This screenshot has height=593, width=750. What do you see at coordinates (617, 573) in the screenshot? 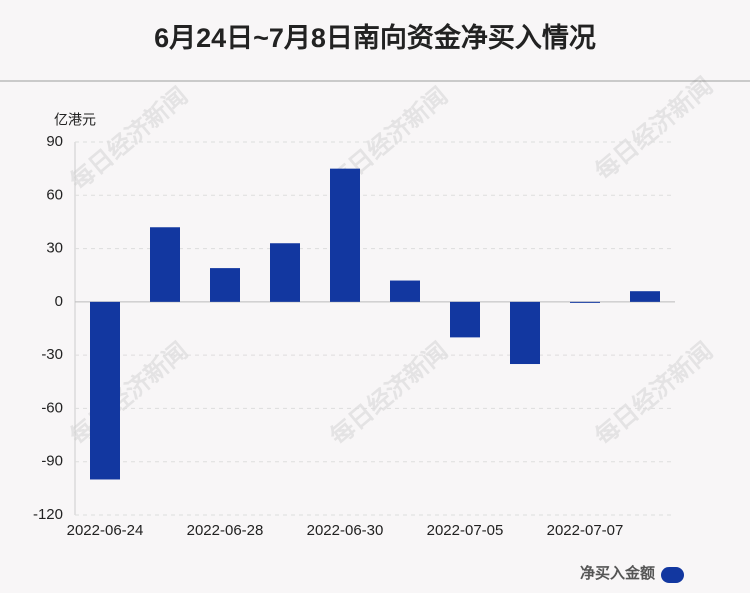
I see `legend-label: 净买入金额` at bounding box center [617, 573].